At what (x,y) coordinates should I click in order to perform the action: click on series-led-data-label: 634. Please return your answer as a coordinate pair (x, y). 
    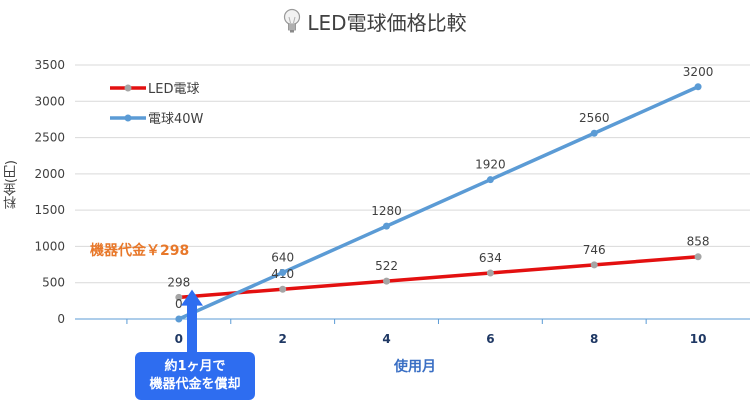
    Looking at the image, I should click on (490, 258).